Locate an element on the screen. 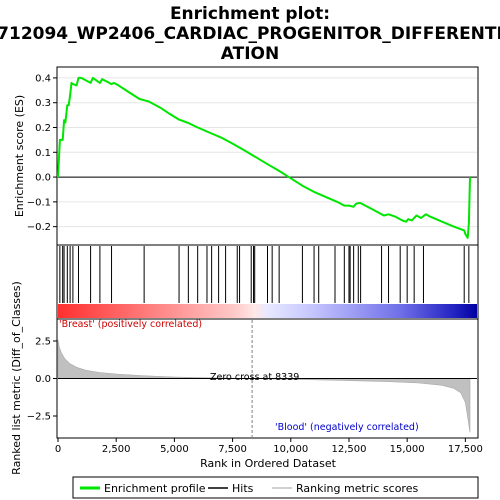 This screenshot has width=500, height=500. legend-label-ranking-metric-scores: Ranking metric scores is located at coordinates (357, 488).